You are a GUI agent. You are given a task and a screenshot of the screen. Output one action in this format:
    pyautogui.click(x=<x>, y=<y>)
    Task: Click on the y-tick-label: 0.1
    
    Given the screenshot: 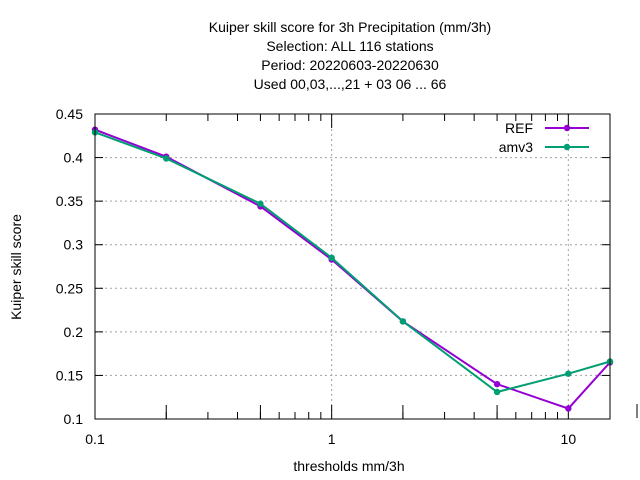 What is the action you would take?
    pyautogui.click(x=74, y=419)
    